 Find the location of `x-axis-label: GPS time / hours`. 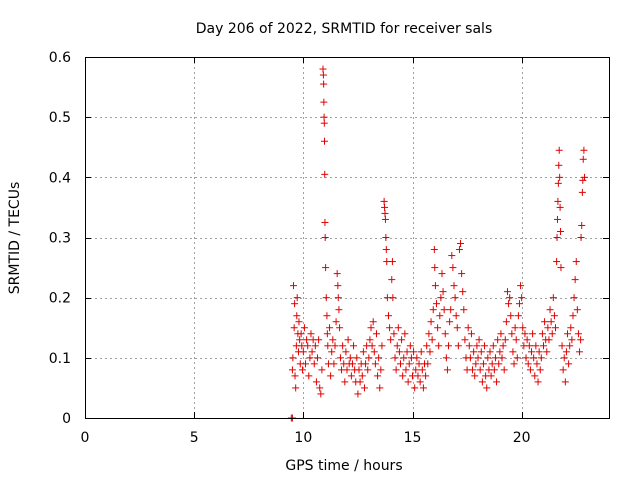

x-axis-label: GPS time / hours is located at coordinates (343, 466).